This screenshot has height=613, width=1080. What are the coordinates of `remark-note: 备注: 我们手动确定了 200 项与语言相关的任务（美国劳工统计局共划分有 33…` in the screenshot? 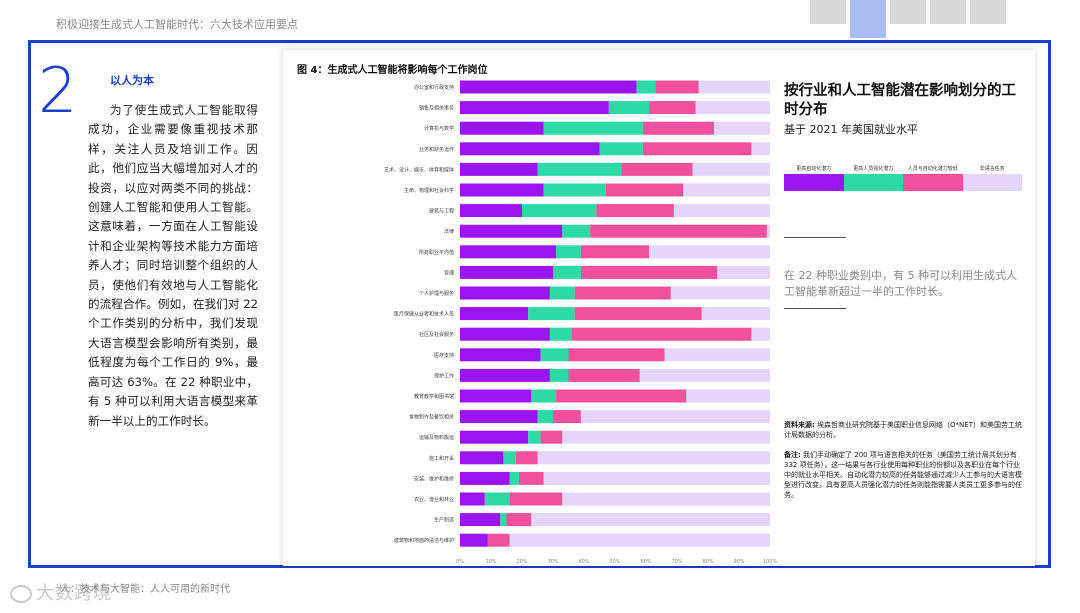 It's located at (904, 475).